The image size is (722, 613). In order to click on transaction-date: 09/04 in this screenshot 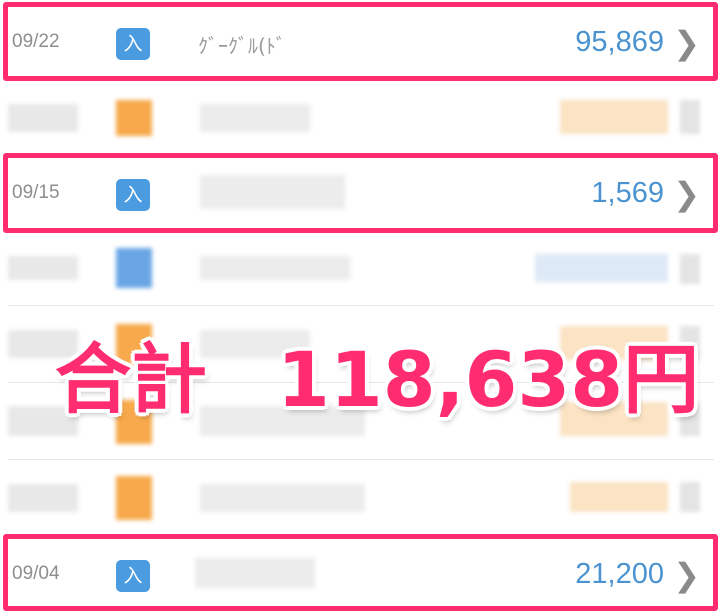, I will do `click(36, 573)`.